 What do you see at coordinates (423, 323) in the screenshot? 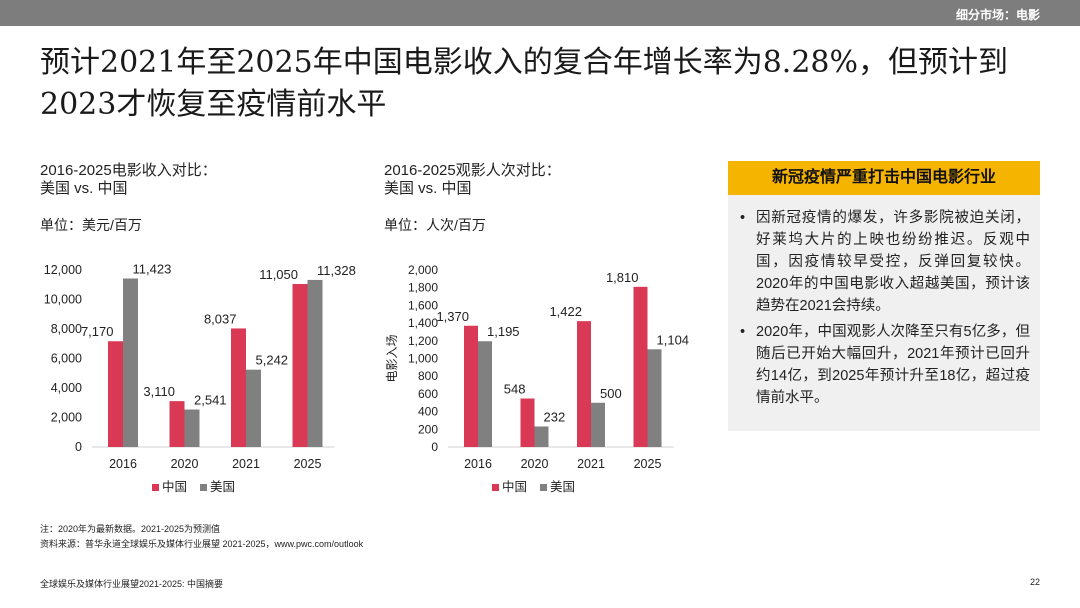
I see `chart2-ytick-label: 1,400` at bounding box center [423, 323].